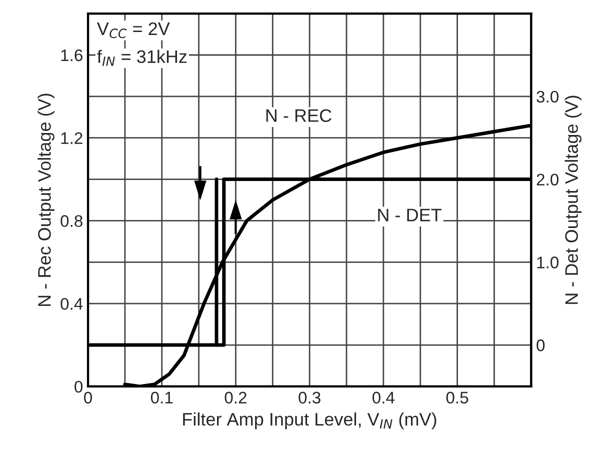  Describe the element at coordinates (547, 180) in the screenshot. I see `y2-tick-label: 2.0` at that location.